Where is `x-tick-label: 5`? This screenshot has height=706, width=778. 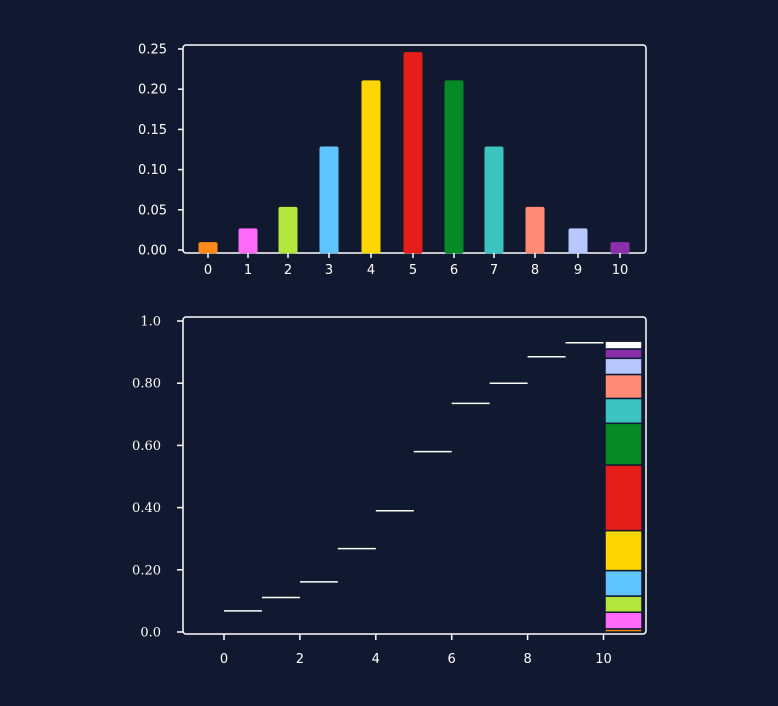
x-tick-label: 5 is located at coordinates (413, 270).